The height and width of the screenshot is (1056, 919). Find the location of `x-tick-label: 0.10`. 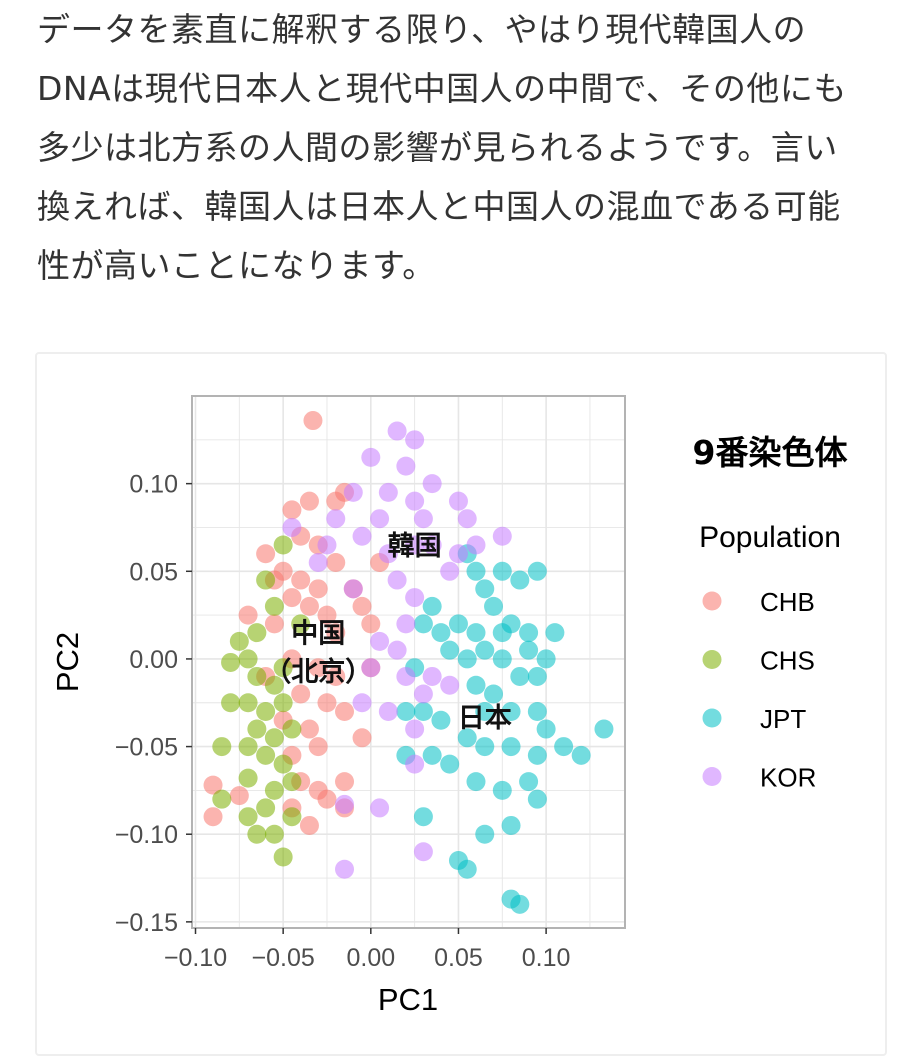

x-tick-label: 0.10 is located at coordinates (546, 958).